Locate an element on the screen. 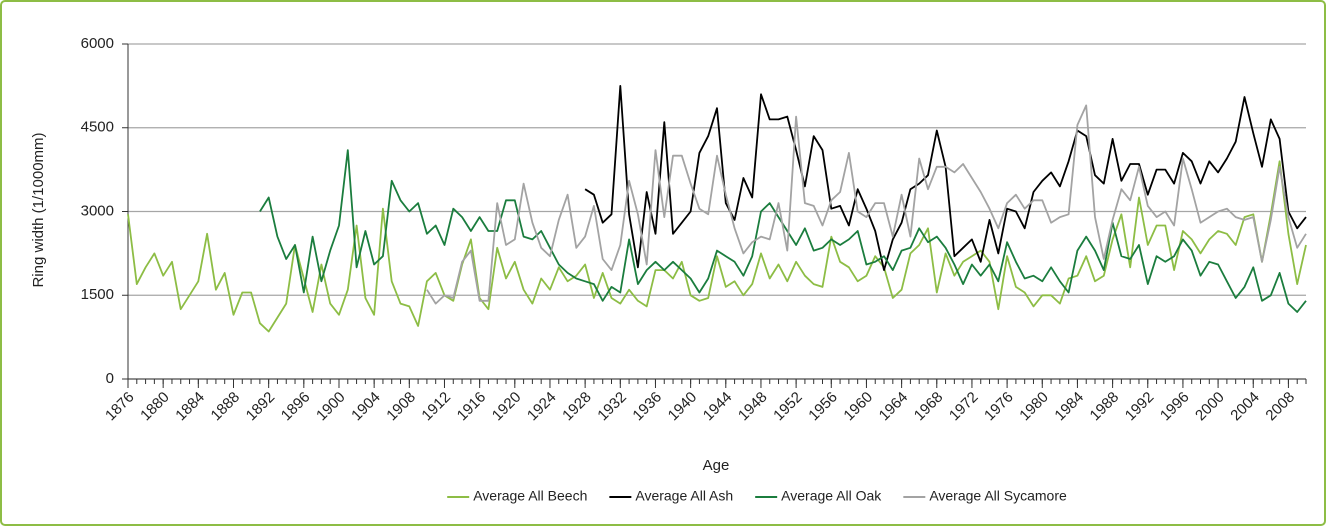 This screenshot has width=1326, height=526. legend-label: Average All Oak is located at coordinates (831, 496).